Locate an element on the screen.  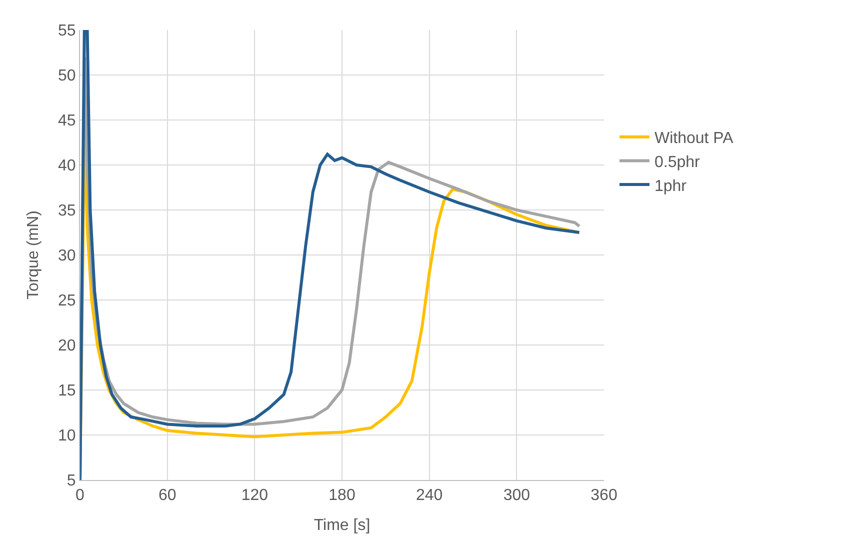
x-tick-label: 180 is located at coordinates (342, 495).